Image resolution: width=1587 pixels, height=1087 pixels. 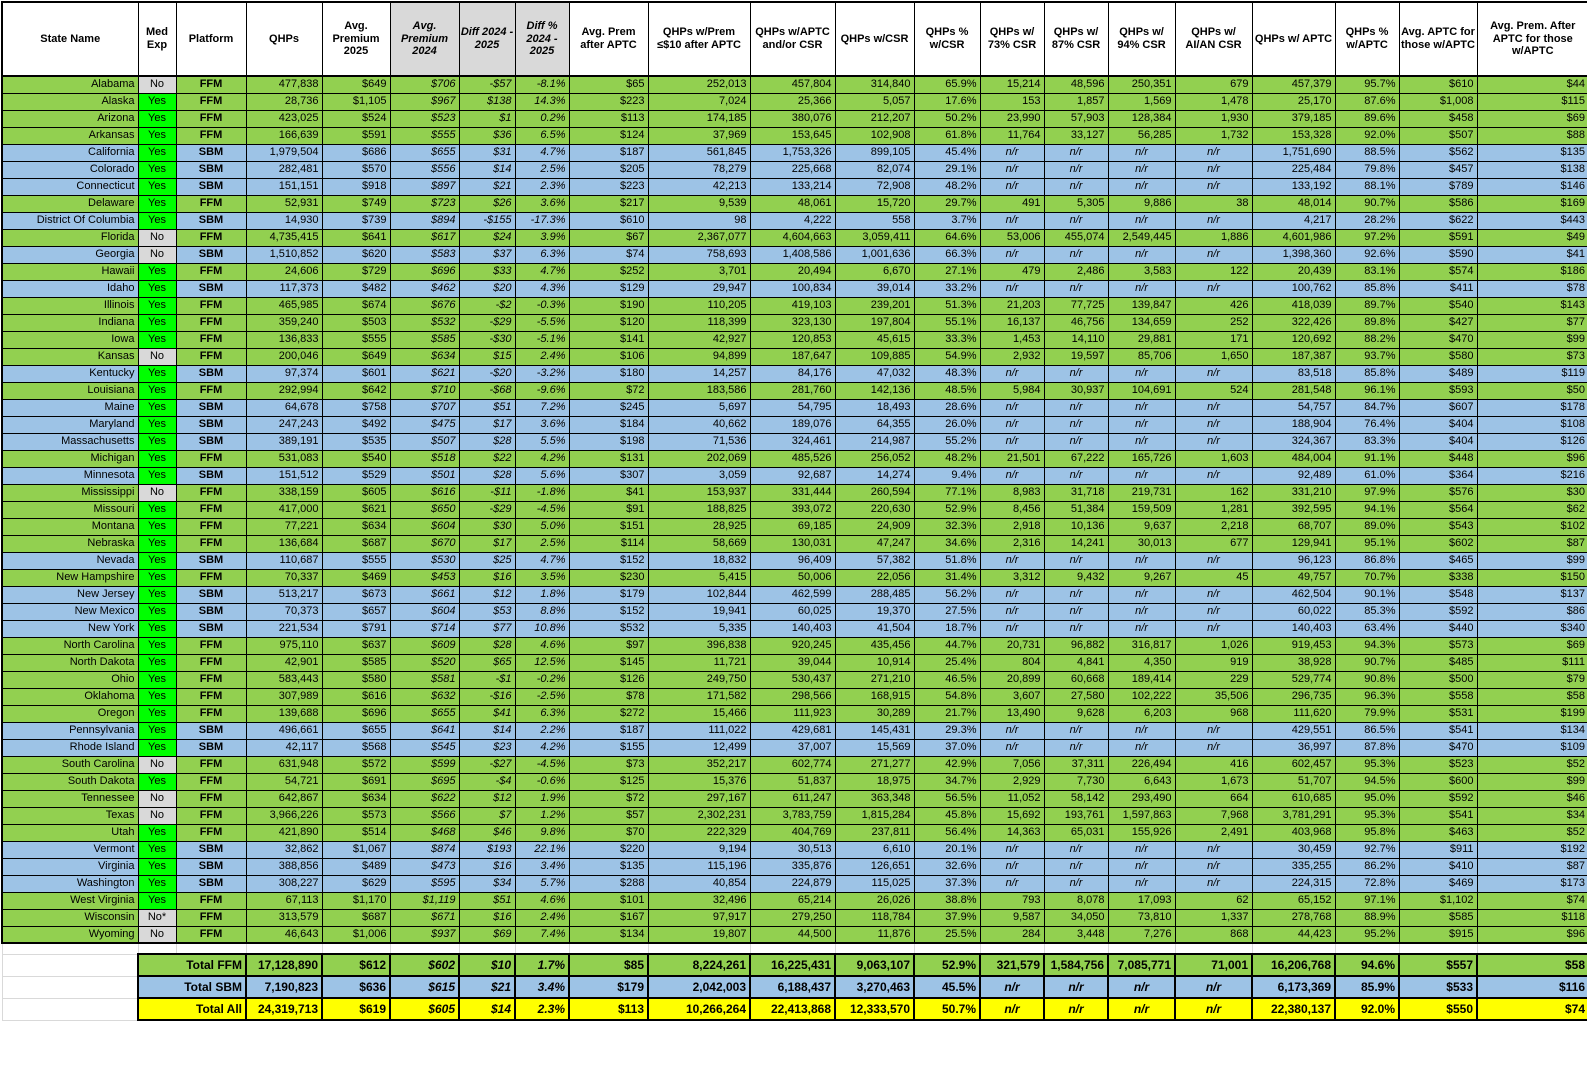 What do you see at coordinates (1438, 407) in the screenshot?
I see `cell-avg-aptc-w-aptc: $607` at bounding box center [1438, 407].